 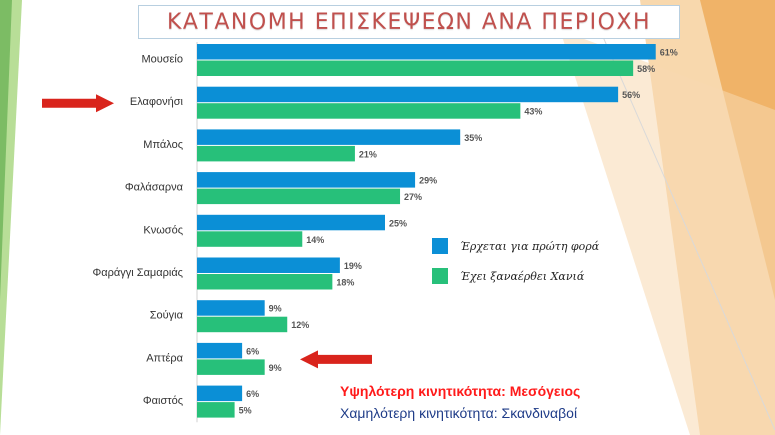 I want to click on legend-item-returning: Έχει ξαναέρθει Χανιά, so click(x=515, y=276).